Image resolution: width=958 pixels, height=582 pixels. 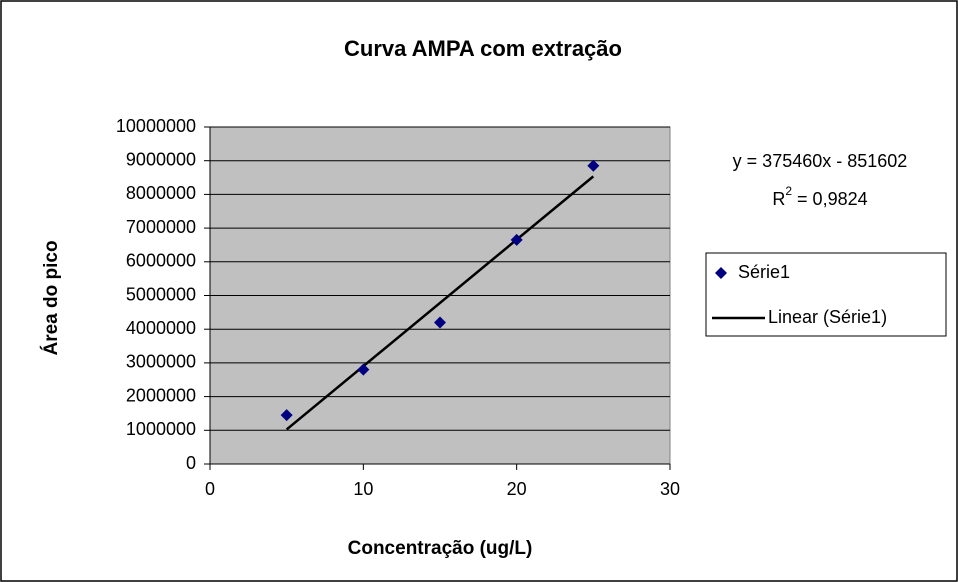 I want to click on x-tick-label: 30, so click(x=670, y=489).